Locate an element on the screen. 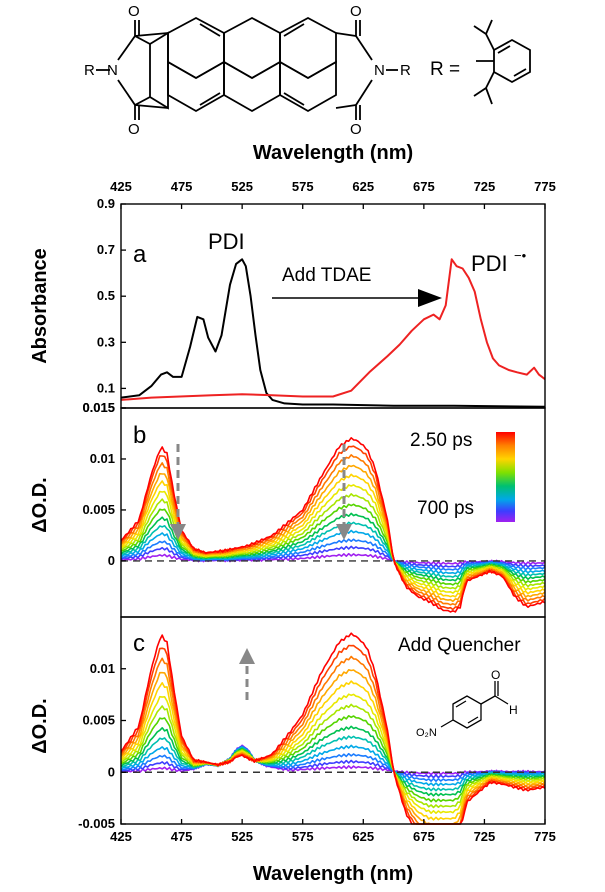 Image resolution: width=605 pixels, height=892 pixels. nitrogen-right-label: N is located at coordinates (379, 70).